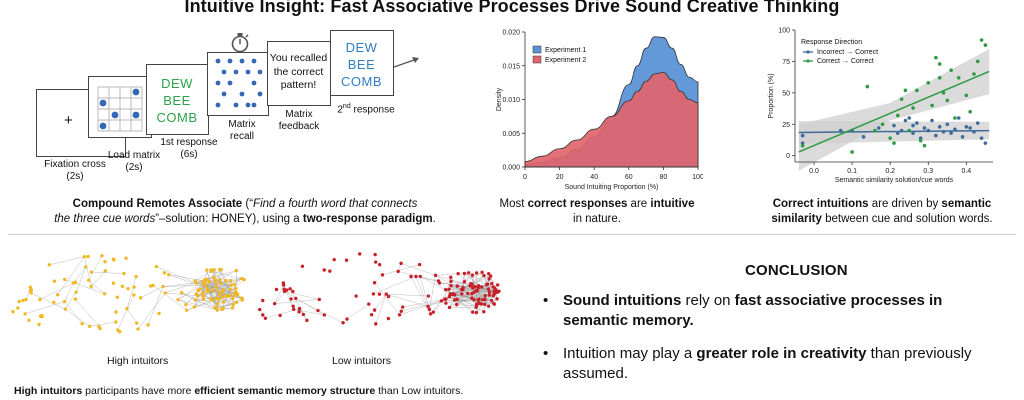 This screenshot has width=1024, height=400. I want to click on cue-word-2: BEE, so click(177, 100).